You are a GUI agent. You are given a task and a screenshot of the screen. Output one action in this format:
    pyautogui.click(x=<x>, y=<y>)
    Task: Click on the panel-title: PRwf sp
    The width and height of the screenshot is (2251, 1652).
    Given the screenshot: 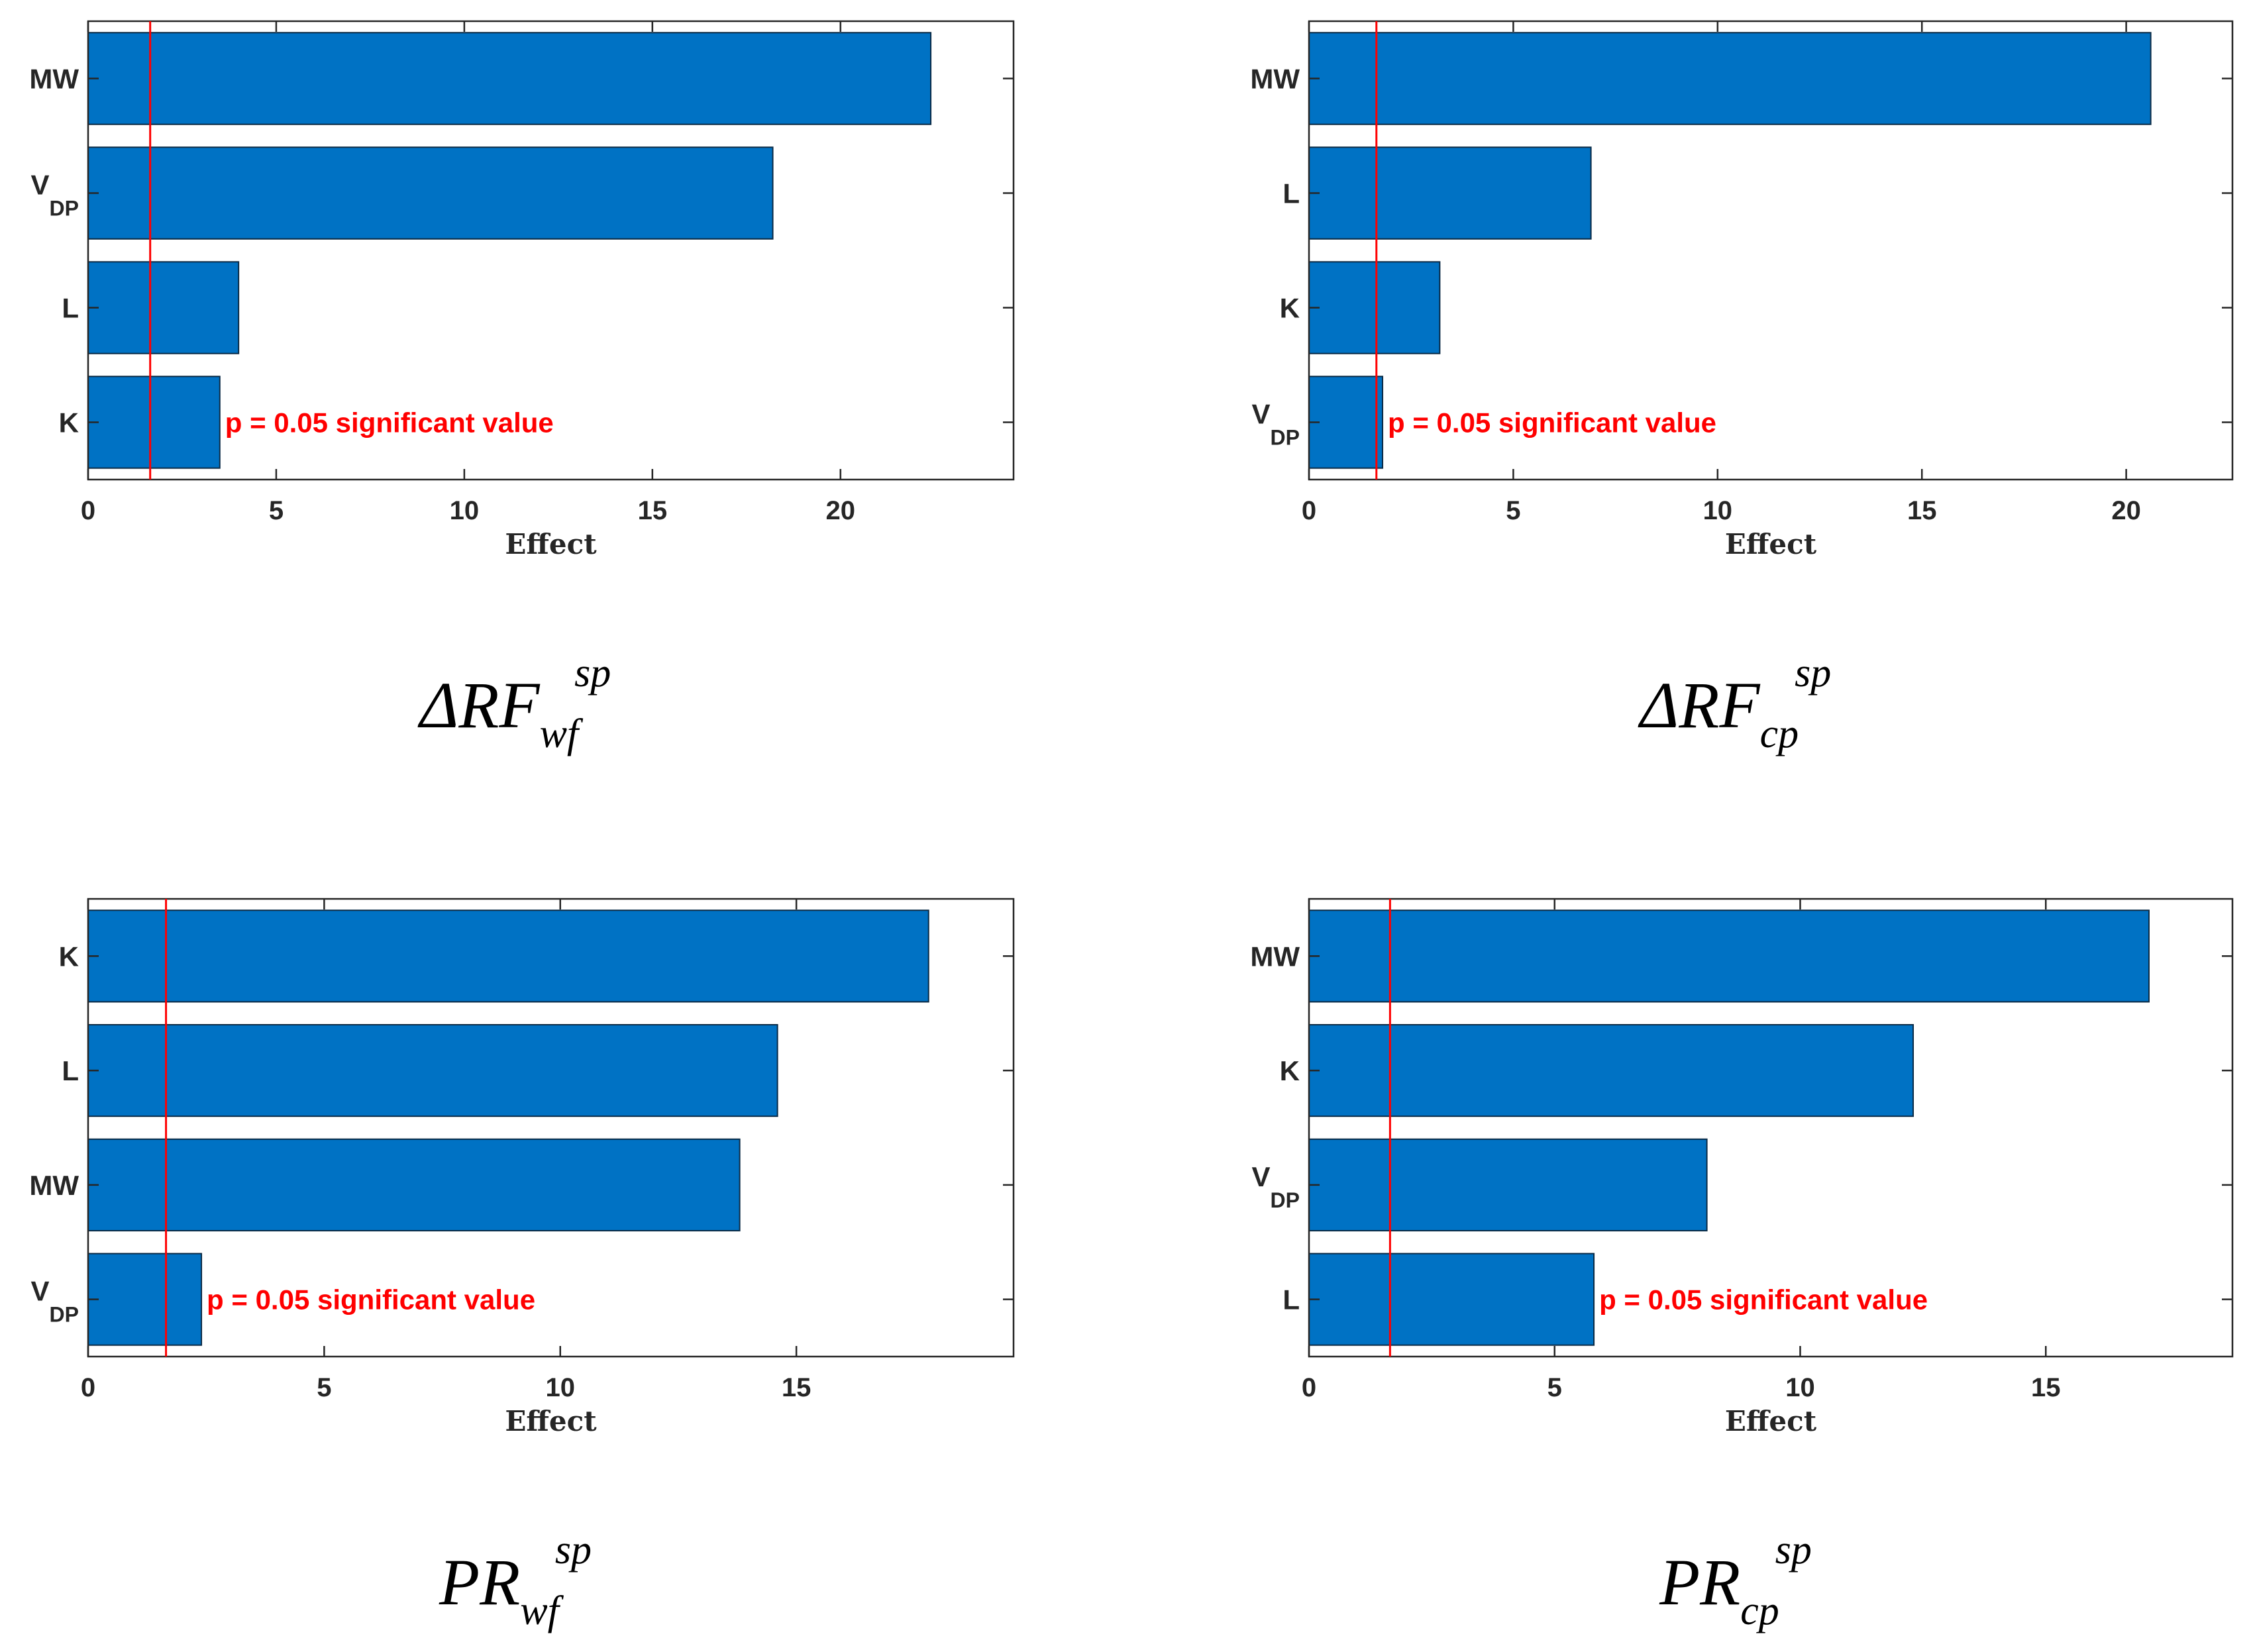 What is the action you would take?
    pyautogui.click(x=515, y=1580)
    